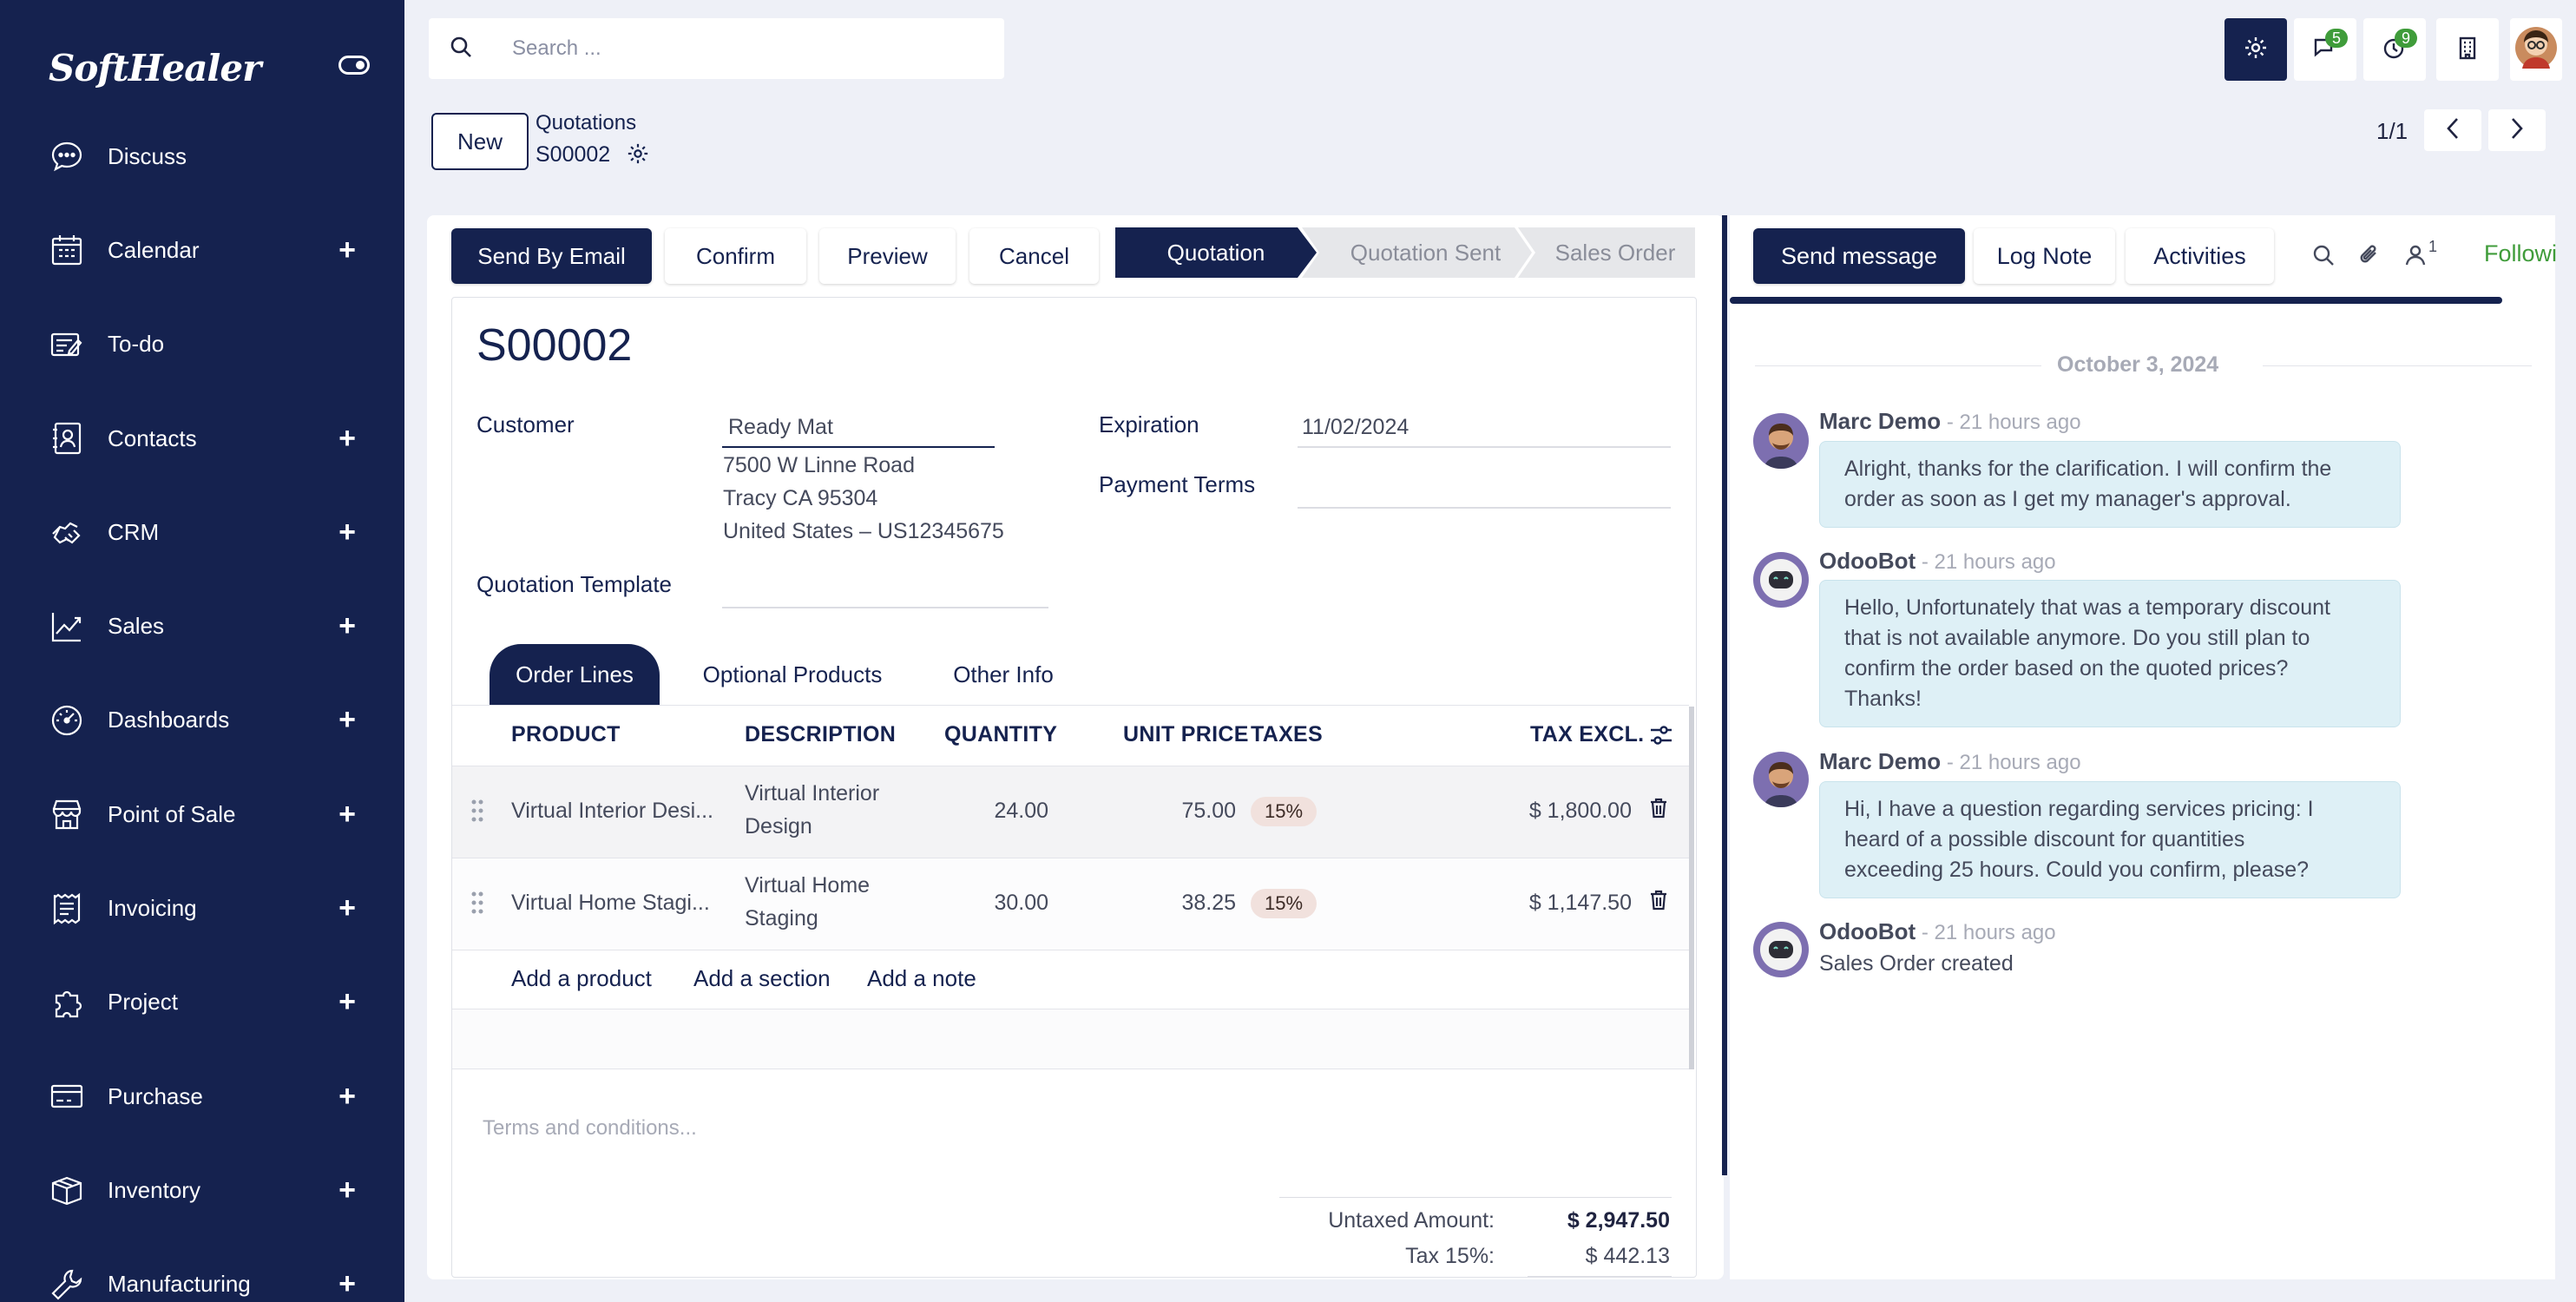 The width and height of the screenshot is (2576, 1302). What do you see at coordinates (762, 978) in the screenshot?
I see `add-section-link: Add a section` at bounding box center [762, 978].